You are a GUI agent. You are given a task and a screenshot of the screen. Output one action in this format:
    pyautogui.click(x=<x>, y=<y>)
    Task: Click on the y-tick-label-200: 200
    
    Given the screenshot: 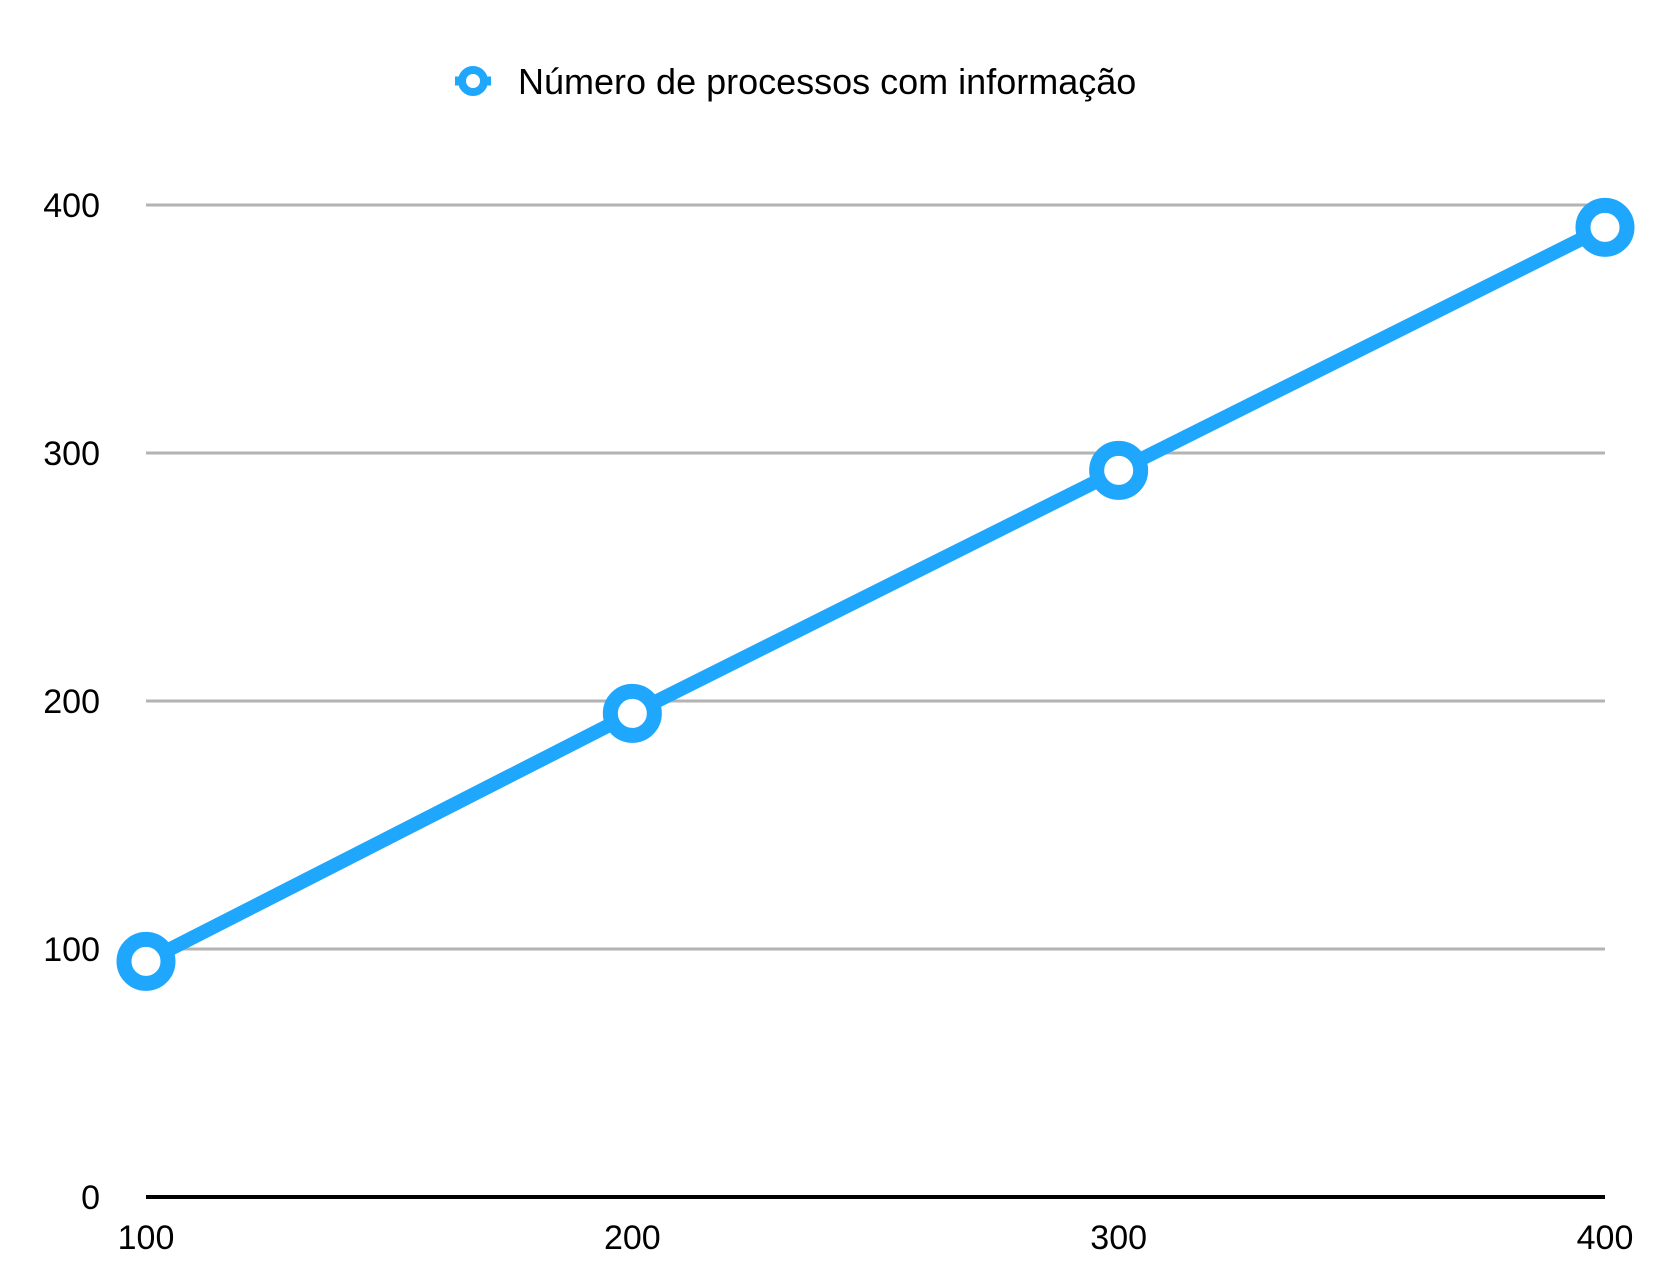 What is the action you would take?
    pyautogui.click(x=71, y=702)
    